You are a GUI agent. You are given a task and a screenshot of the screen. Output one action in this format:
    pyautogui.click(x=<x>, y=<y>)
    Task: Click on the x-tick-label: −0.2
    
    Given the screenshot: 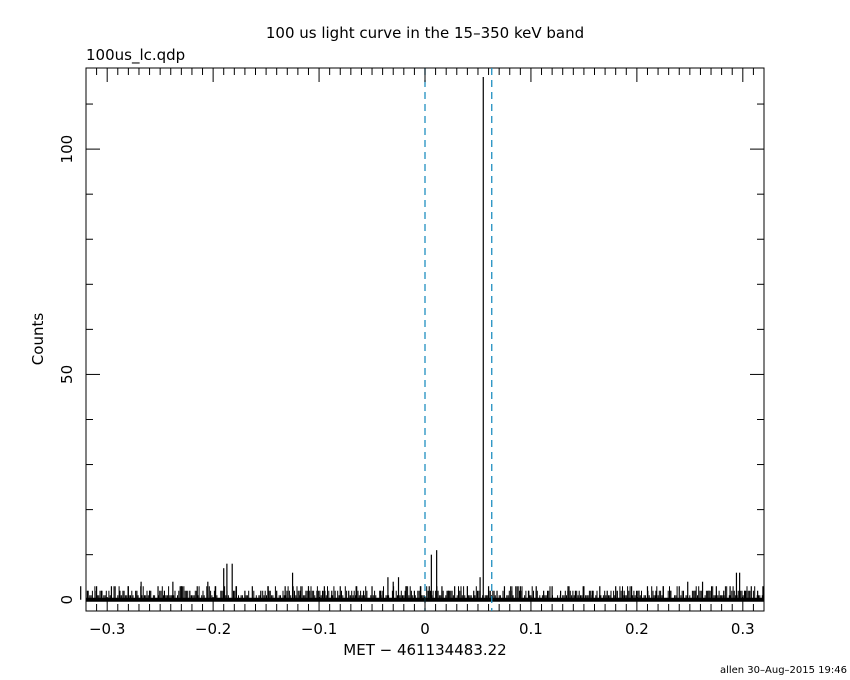 What is the action you would take?
    pyautogui.click(x=213, y=629)
    